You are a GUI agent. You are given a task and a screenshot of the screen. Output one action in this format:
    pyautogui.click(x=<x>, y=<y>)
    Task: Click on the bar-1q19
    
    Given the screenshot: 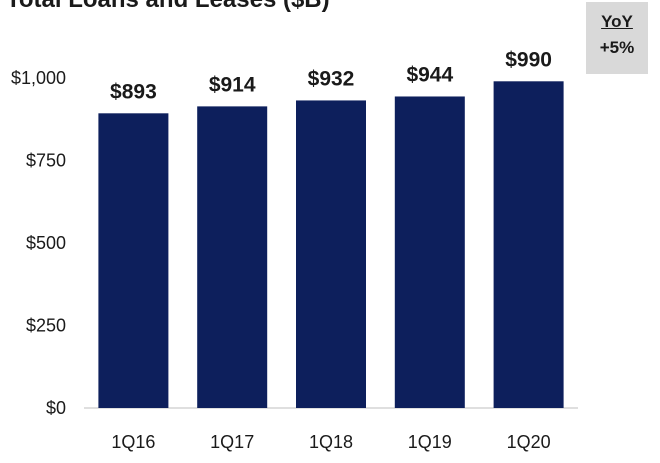 What is the action you would take?
    pyautogui.click(x=429, y=252)
    